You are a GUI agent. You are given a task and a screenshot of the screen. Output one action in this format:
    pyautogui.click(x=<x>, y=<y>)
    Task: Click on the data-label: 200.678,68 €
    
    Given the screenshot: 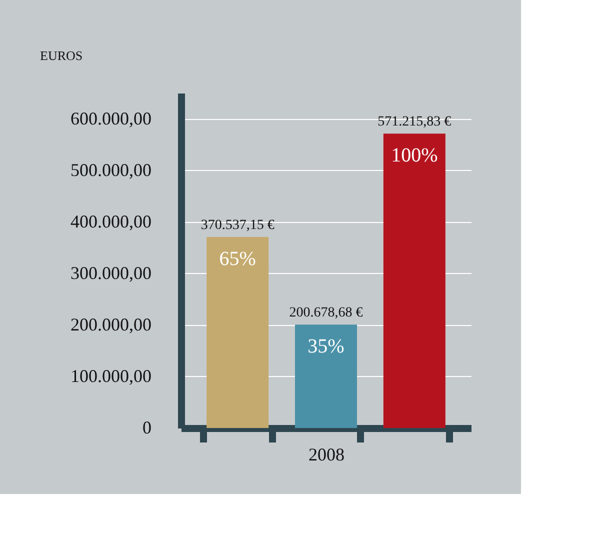 What is the action you would take?
    pyautogui.click(x=326, y=313)
    